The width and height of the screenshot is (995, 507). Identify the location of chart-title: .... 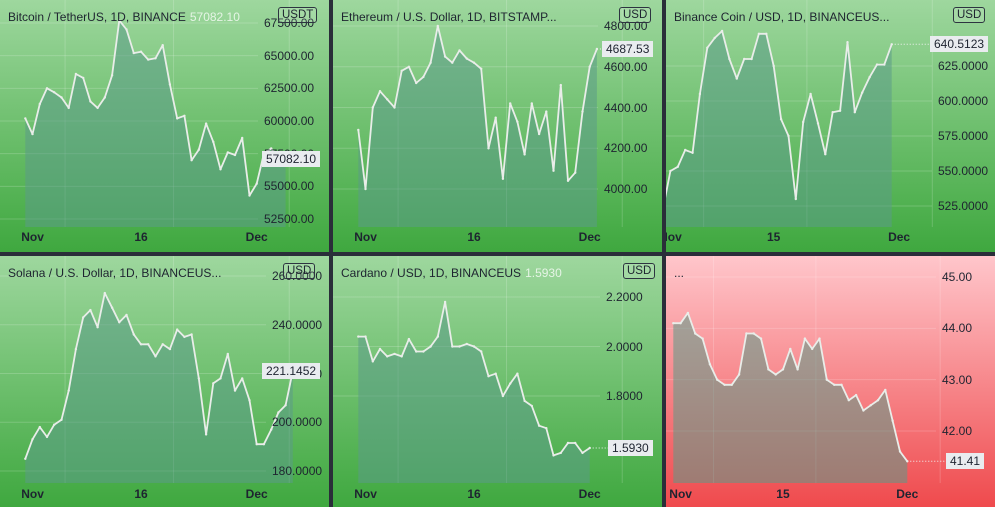
(679, 273).